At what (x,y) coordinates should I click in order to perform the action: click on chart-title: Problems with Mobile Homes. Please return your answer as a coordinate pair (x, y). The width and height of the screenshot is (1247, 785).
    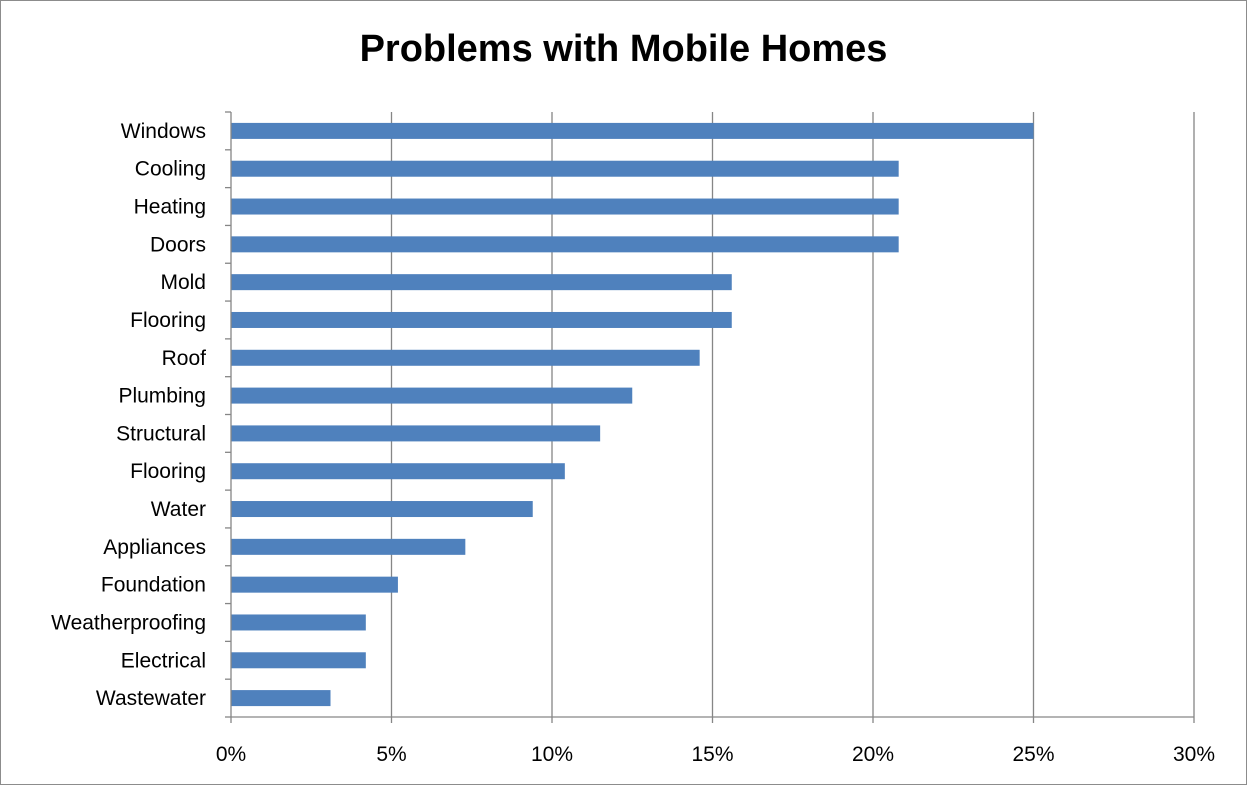
    Looking at the image, I should click on (623, 49).